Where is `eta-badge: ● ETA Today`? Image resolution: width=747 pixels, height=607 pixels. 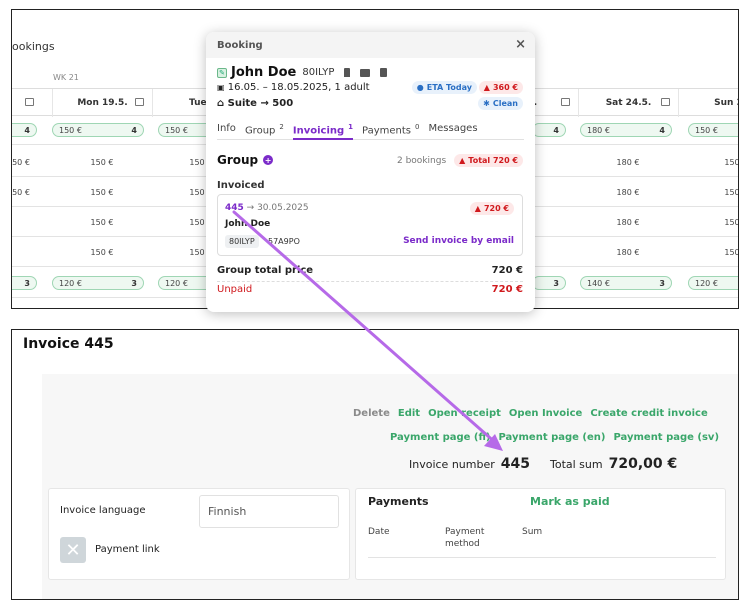
eta-badge: ● ETA Today is located at coordinates (444, 87).